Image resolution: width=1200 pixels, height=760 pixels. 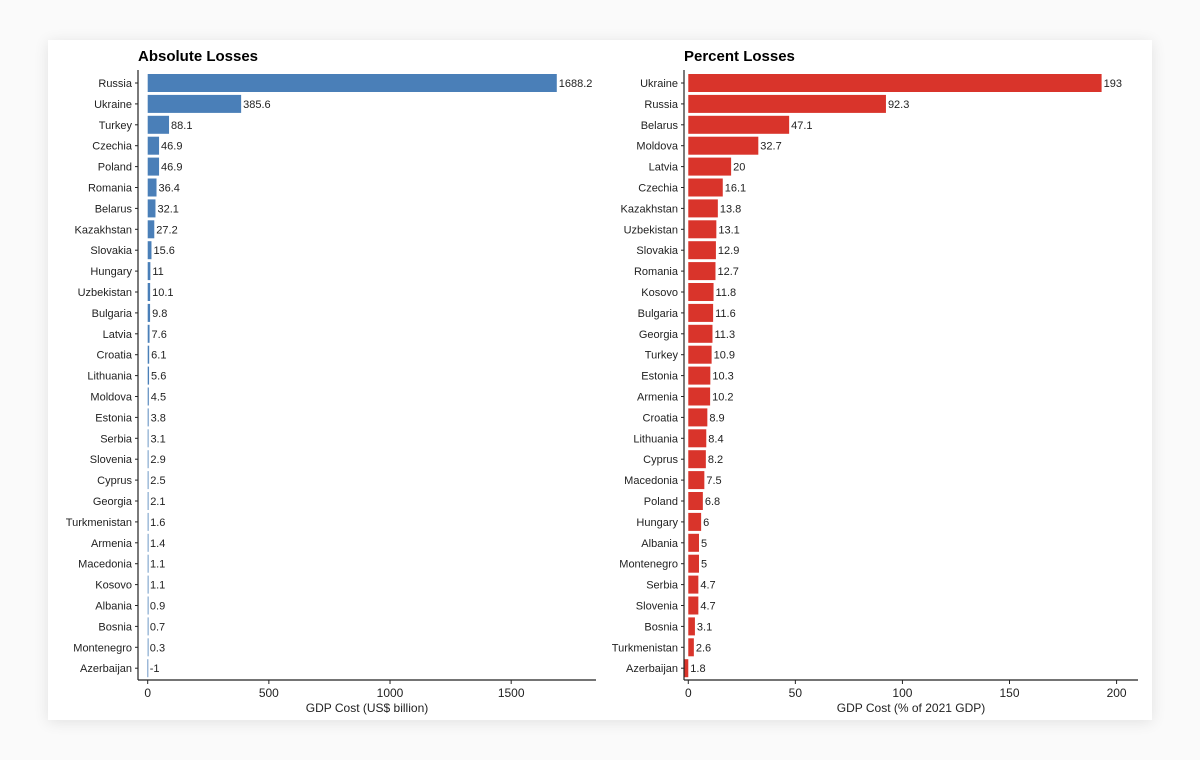 I want to click on absolute-bar-bosnia, so click(x=148, y=626).